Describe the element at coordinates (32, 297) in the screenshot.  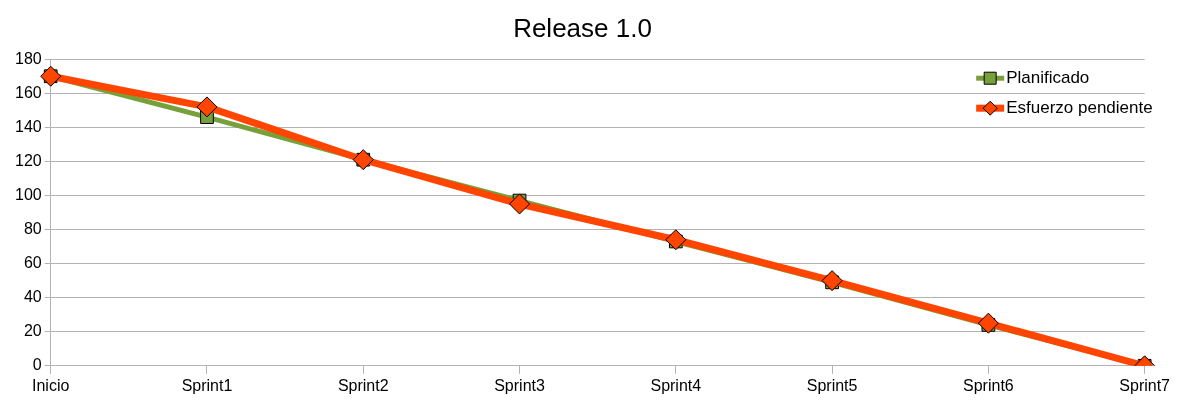
I see `y-tick-label: 40` at that location.